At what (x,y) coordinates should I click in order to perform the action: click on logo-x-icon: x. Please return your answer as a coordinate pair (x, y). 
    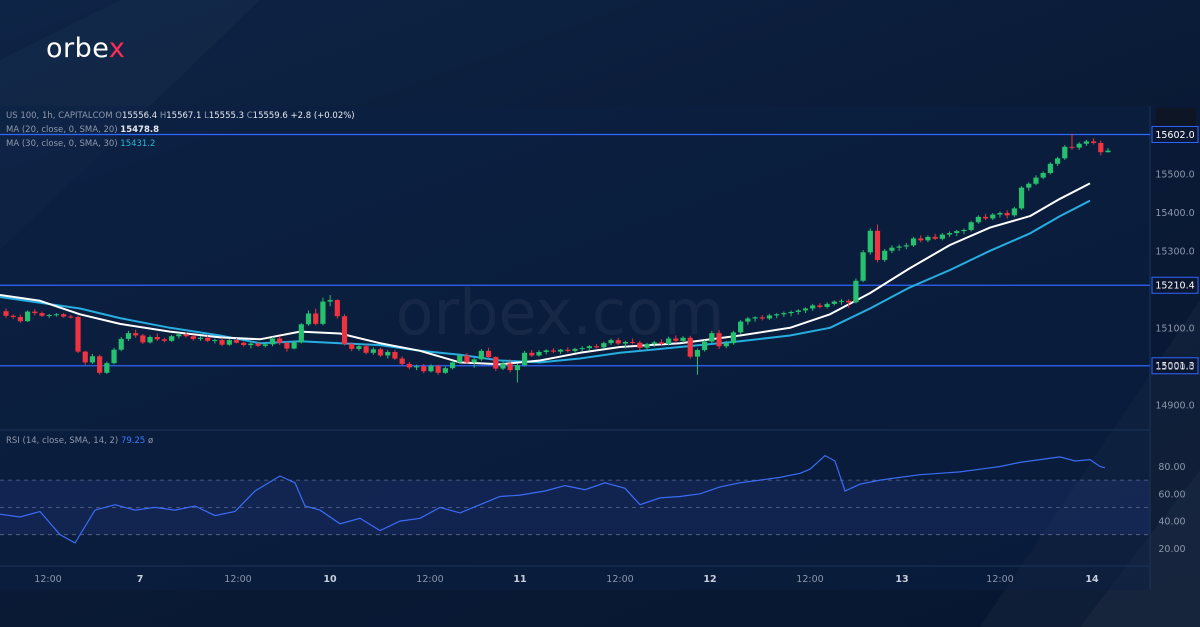
    Looking at the image, I should click on (117, 48).